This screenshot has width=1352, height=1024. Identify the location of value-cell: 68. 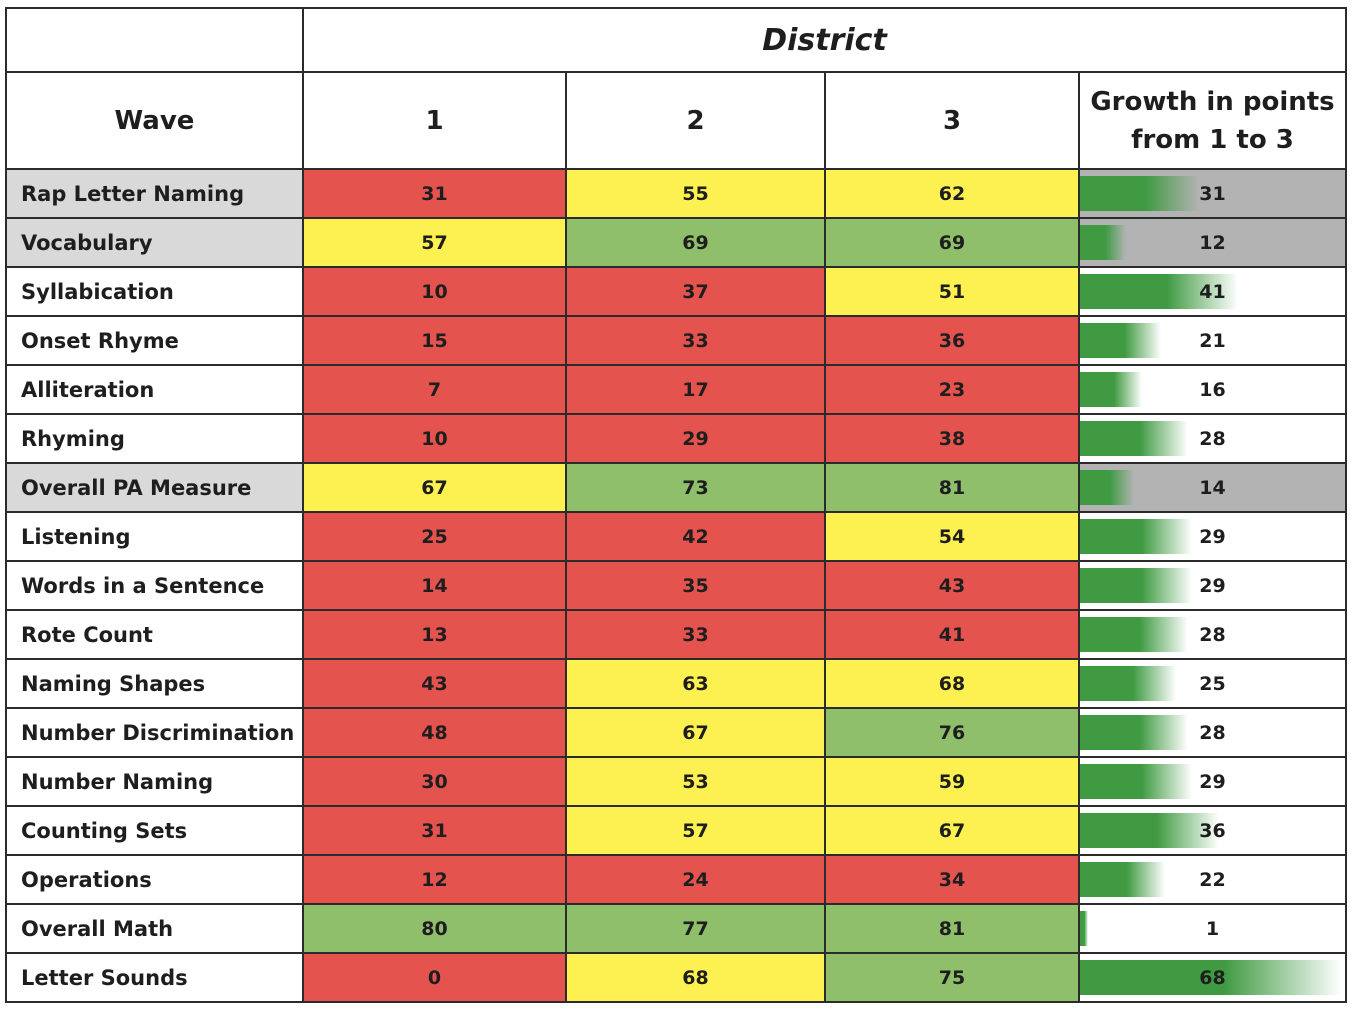
(952, 683).